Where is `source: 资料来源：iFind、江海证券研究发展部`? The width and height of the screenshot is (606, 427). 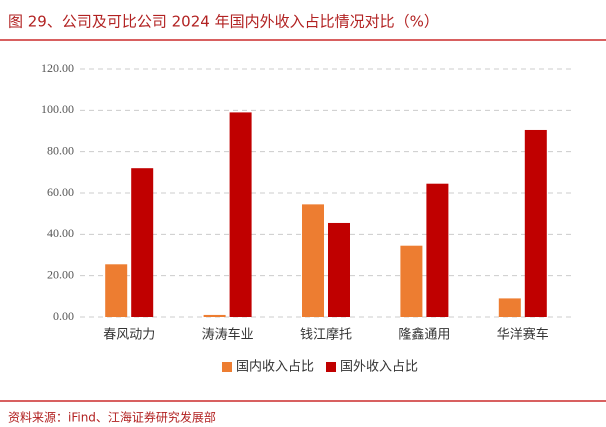
source: 资料来源：iFind、江海证券研究发展部 is located at coordinates (112, 417).